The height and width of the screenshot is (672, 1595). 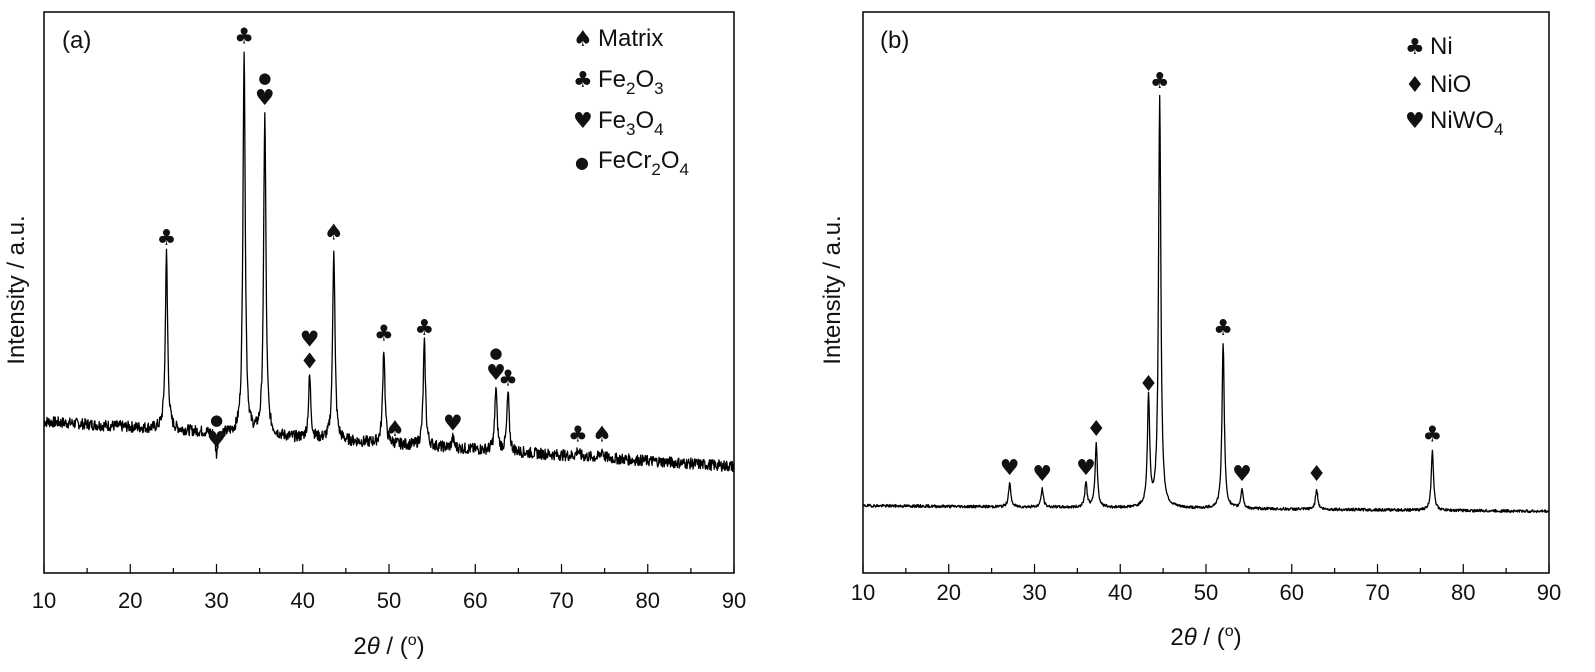 What do you see at coordinates (388, 646) in the screenshot?
I see `x-axis-label-a: 2θ / (o)` at bounding box center [388, 646].